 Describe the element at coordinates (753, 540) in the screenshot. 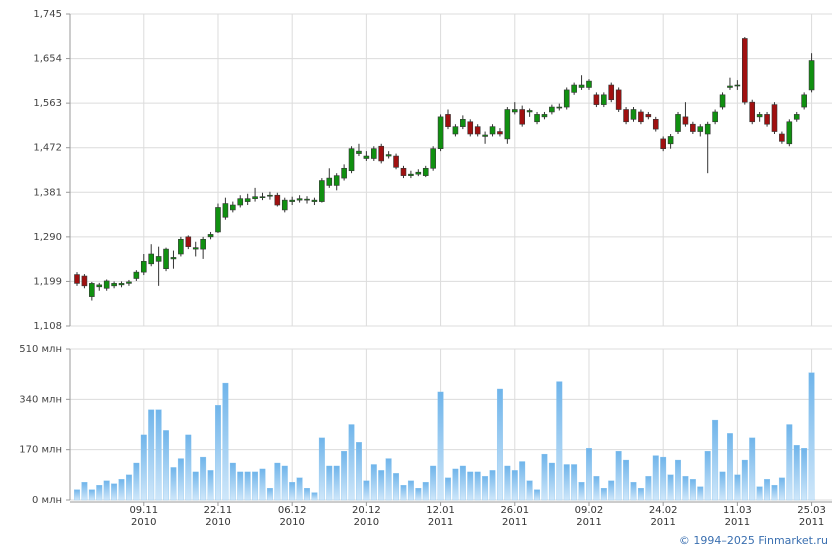

I see `footer: © 1994–2025 Finmarket.ru` at that location.